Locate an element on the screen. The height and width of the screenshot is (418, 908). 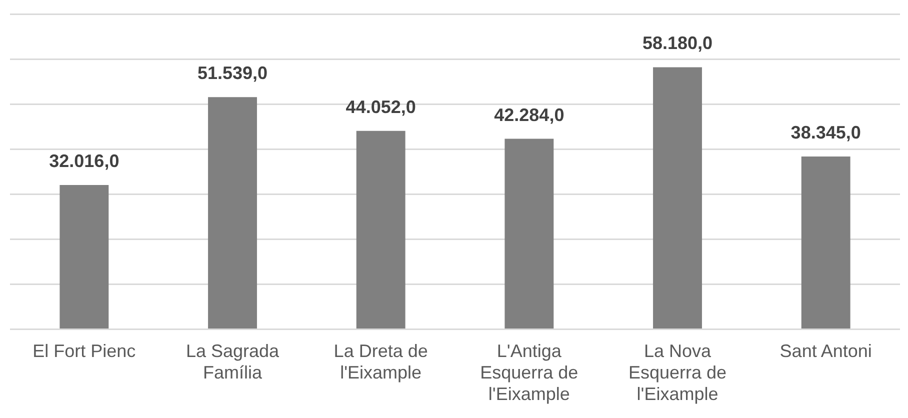
data-label: 51.539,0 is located at coordinates (232, 73).